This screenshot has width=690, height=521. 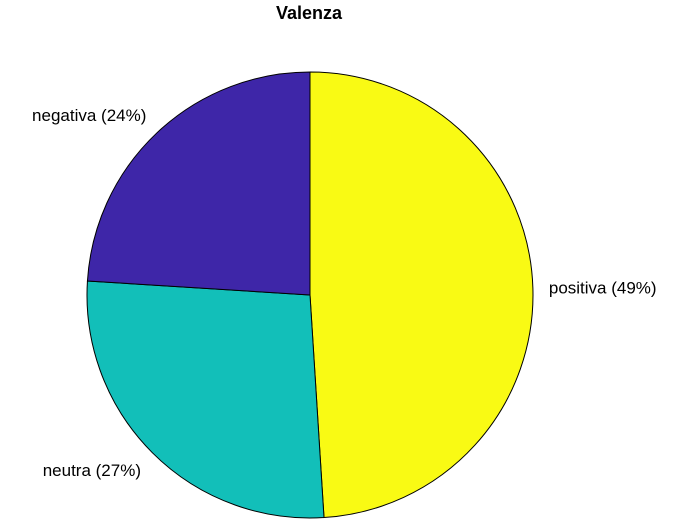 I want to click on pie-slice-label-1: neutra (27%), so click(x=92, y=470).